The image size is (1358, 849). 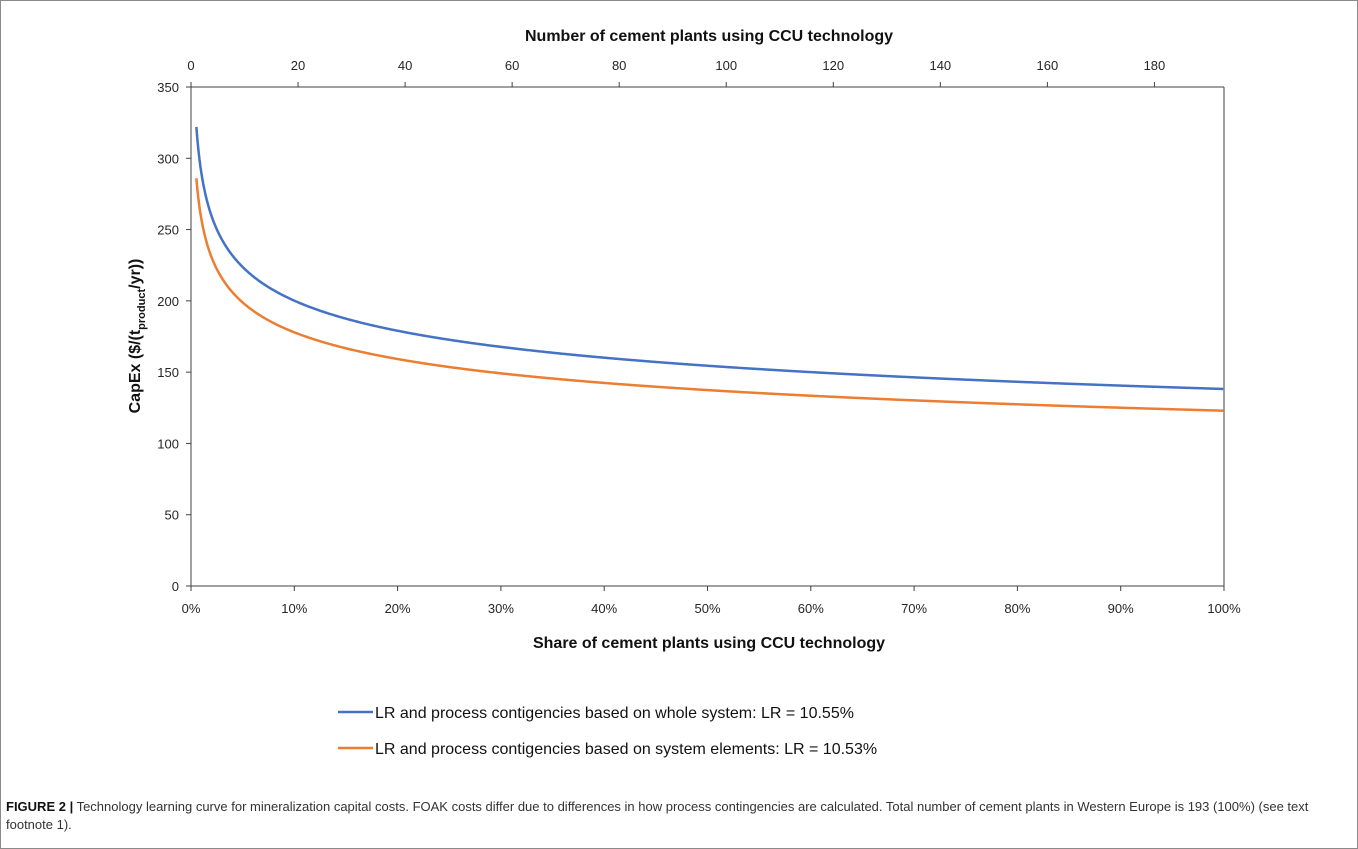 I want to click on x-tick-label: 30%, so click(x=501, y=608).